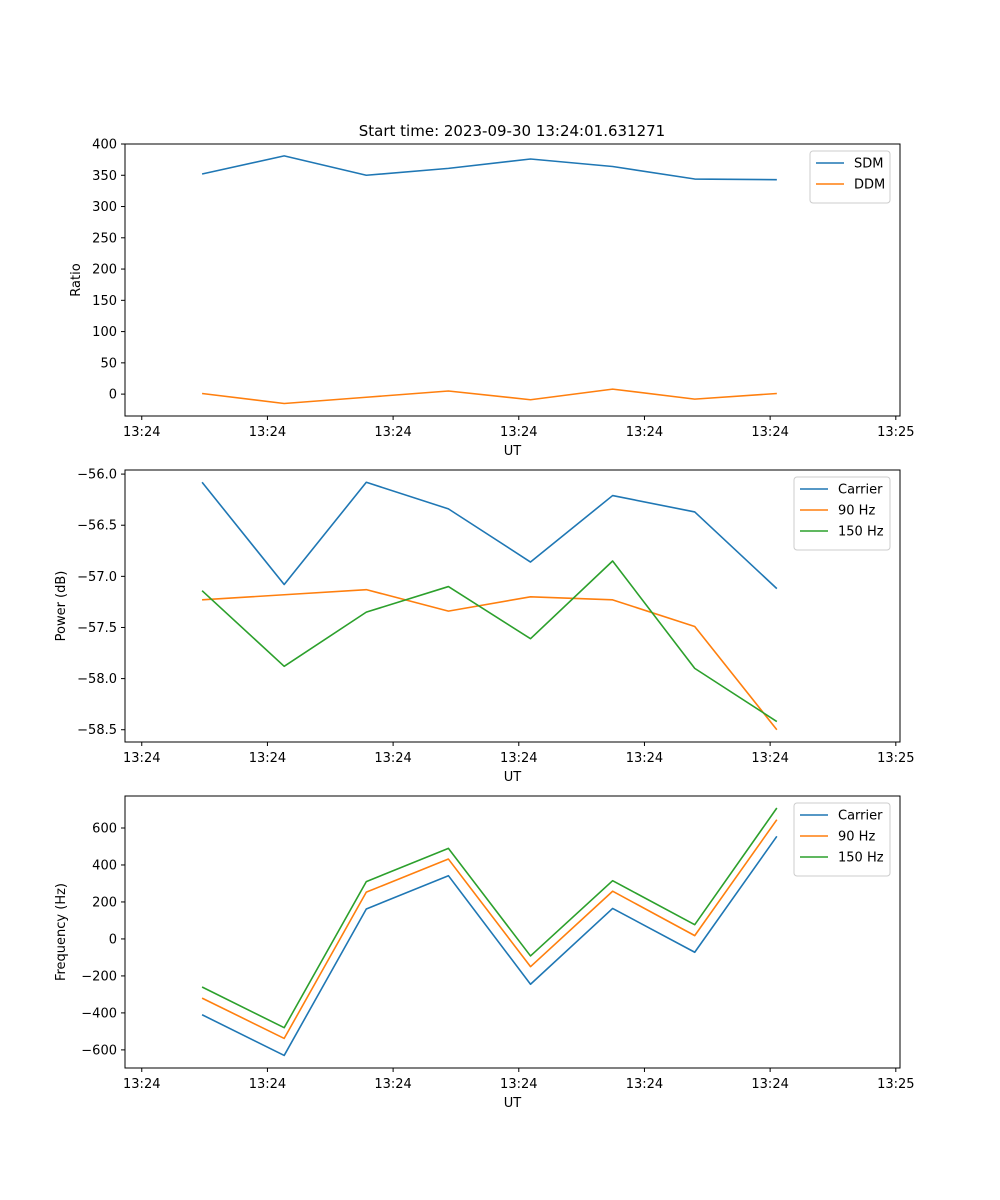 Image resolution: width=1000 pixels, height=1200 pixels. Describe the element at coordinates (860, 490) in the screenshot. I see `power-legend-label-carrier: Carrier` at that location.